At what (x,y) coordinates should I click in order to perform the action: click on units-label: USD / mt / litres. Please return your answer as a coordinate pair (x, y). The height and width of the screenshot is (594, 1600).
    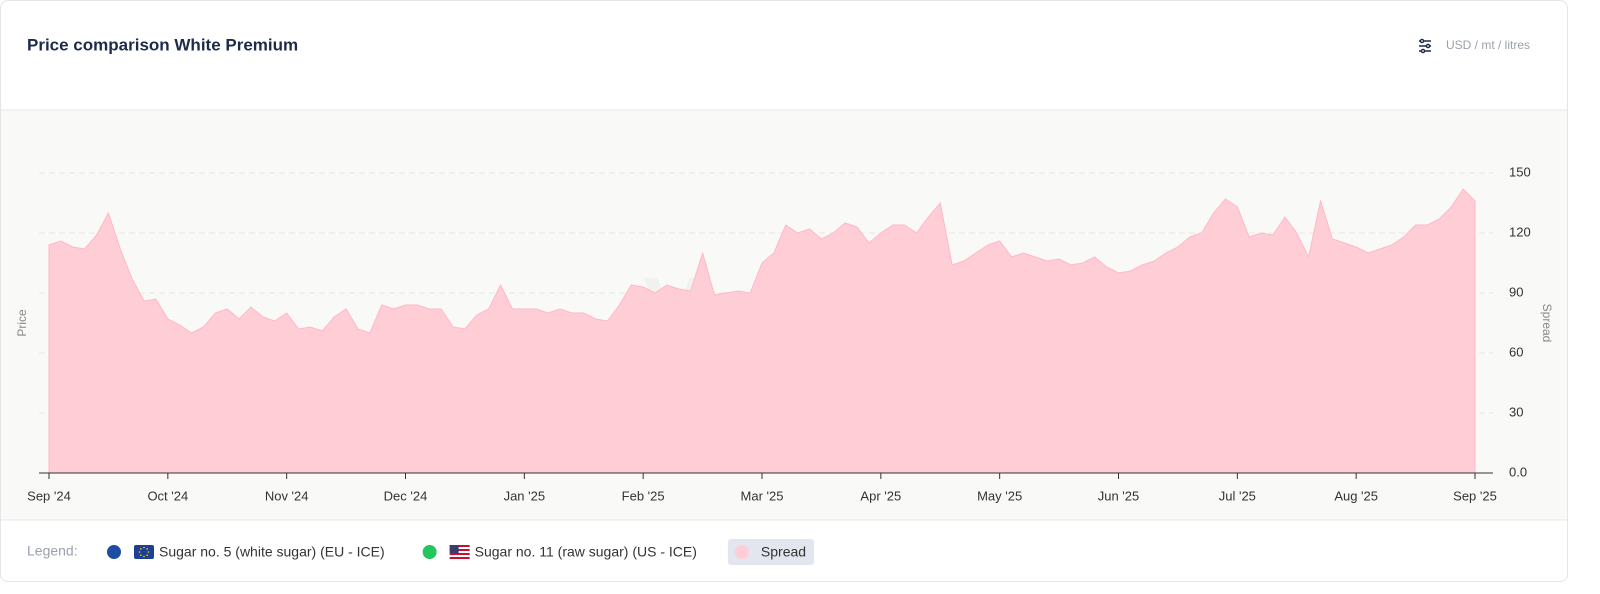
    Looking at the image, I should click on (1488, 45).